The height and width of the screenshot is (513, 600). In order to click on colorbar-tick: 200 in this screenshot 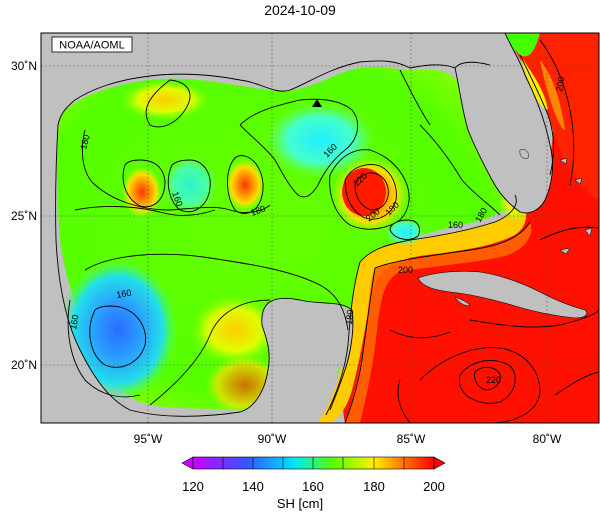, I will do `click(434, 486)`.